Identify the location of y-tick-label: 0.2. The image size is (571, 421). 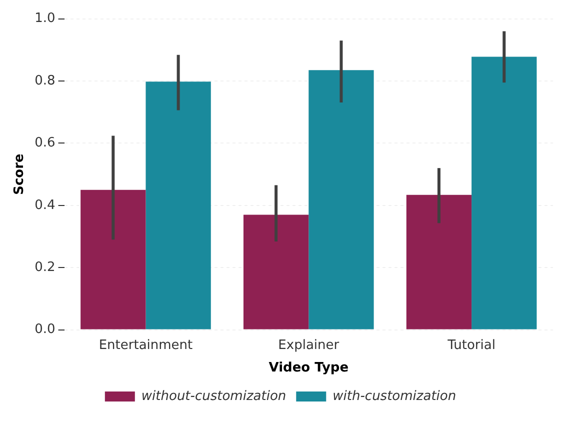
(45, 267).